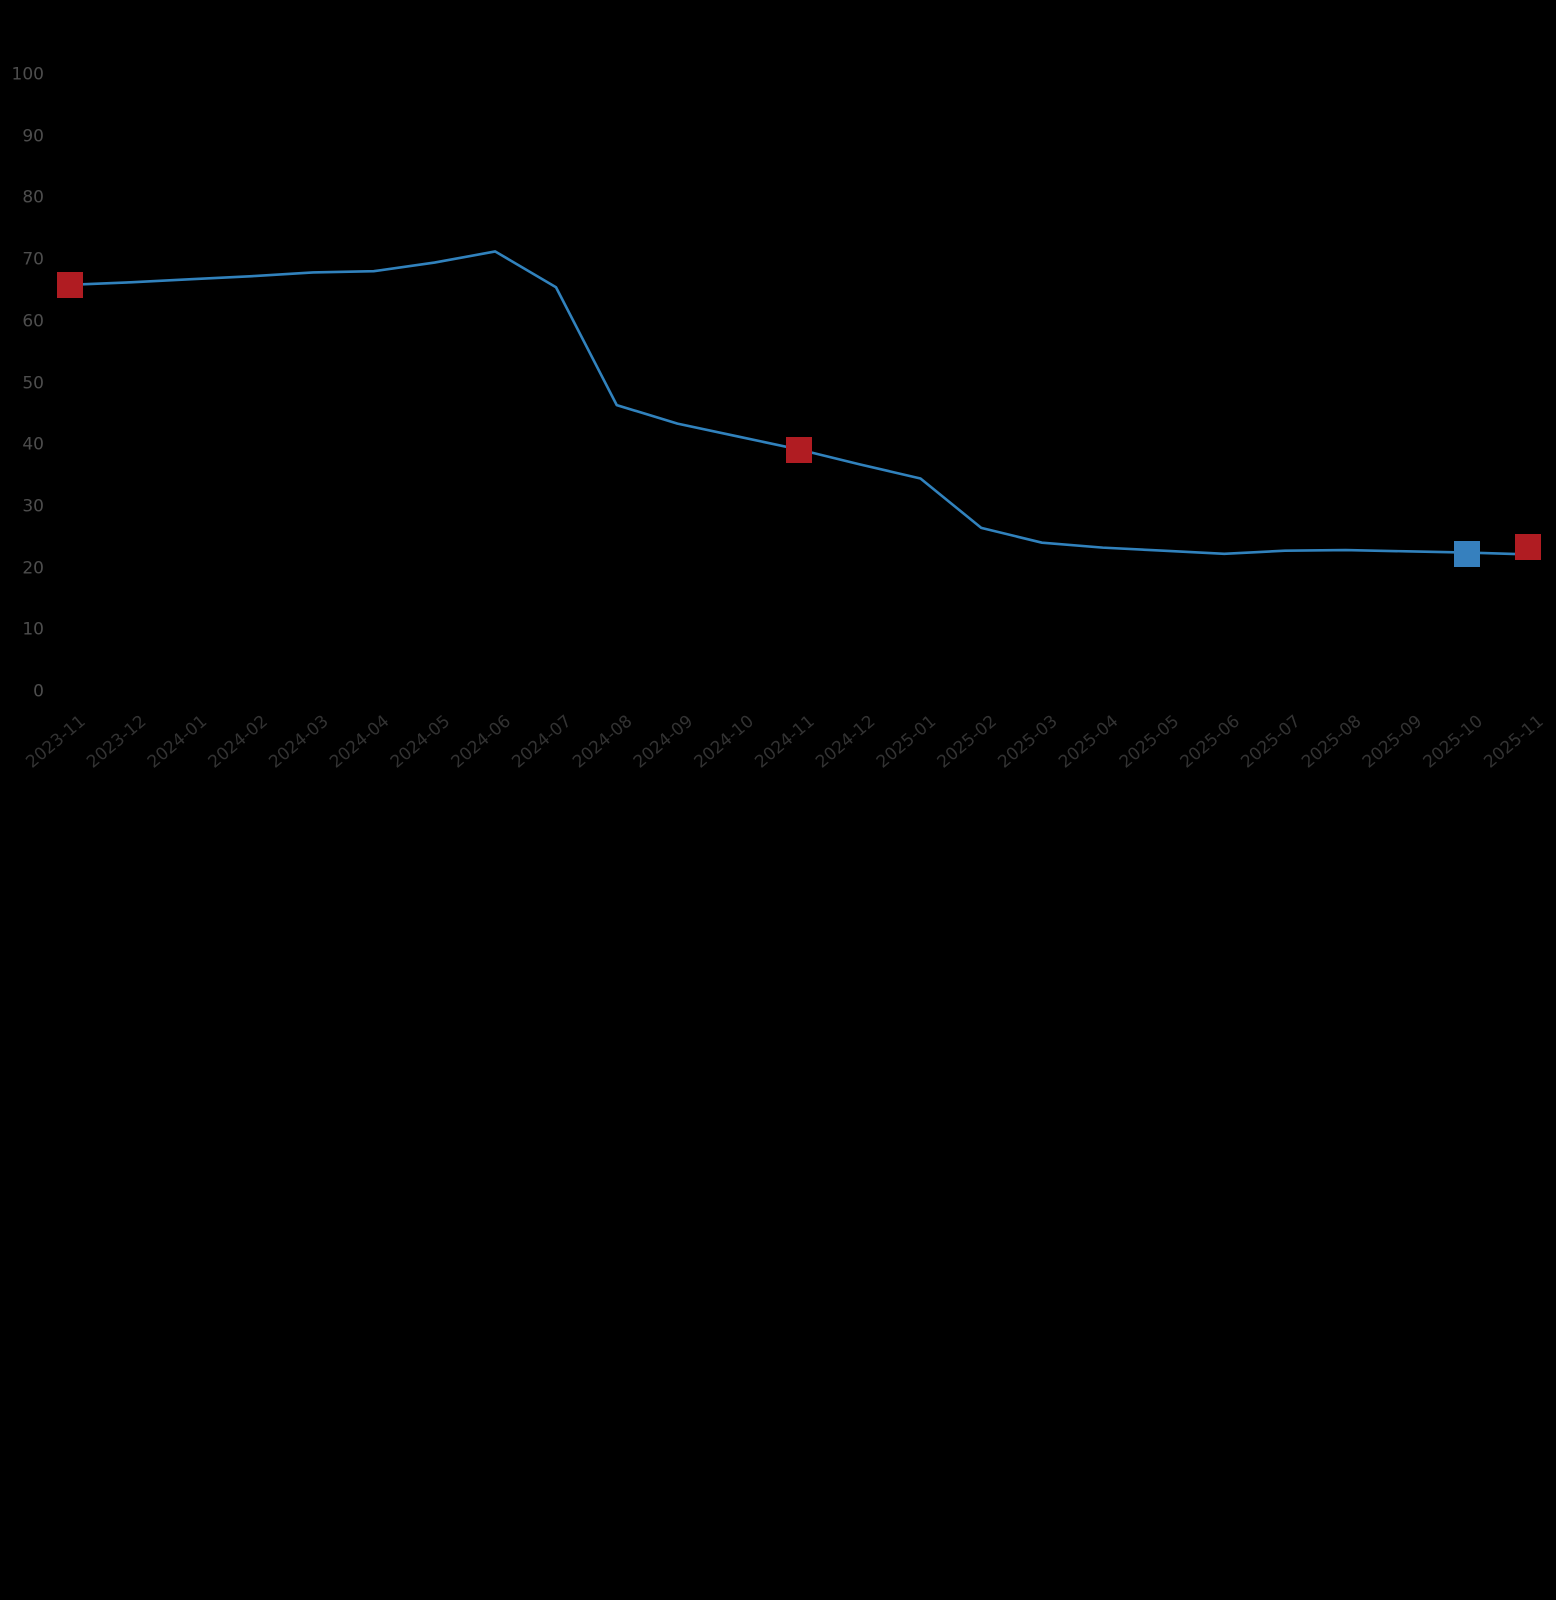 Image resolution: width=1556 pixels, height=1600 pixels. Describe the element at coordinates (33, 321) in the screenshot. I see `y-tick-label: 60` at that location.